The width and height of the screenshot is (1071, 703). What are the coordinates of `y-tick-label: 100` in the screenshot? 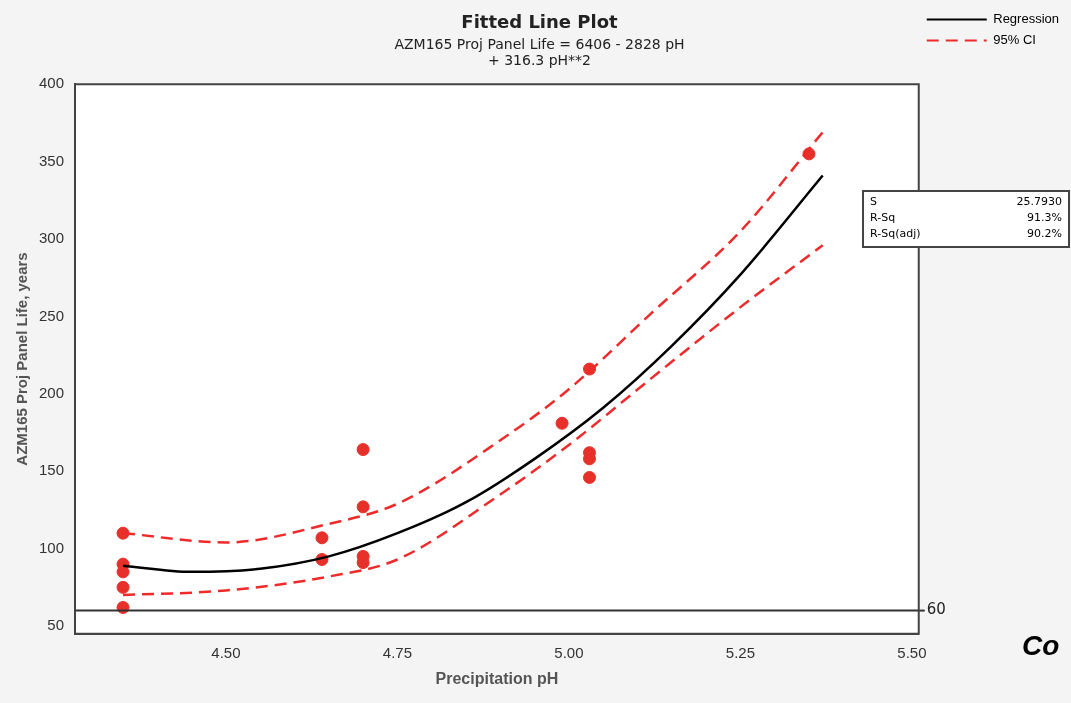 It's located at (52, 547).